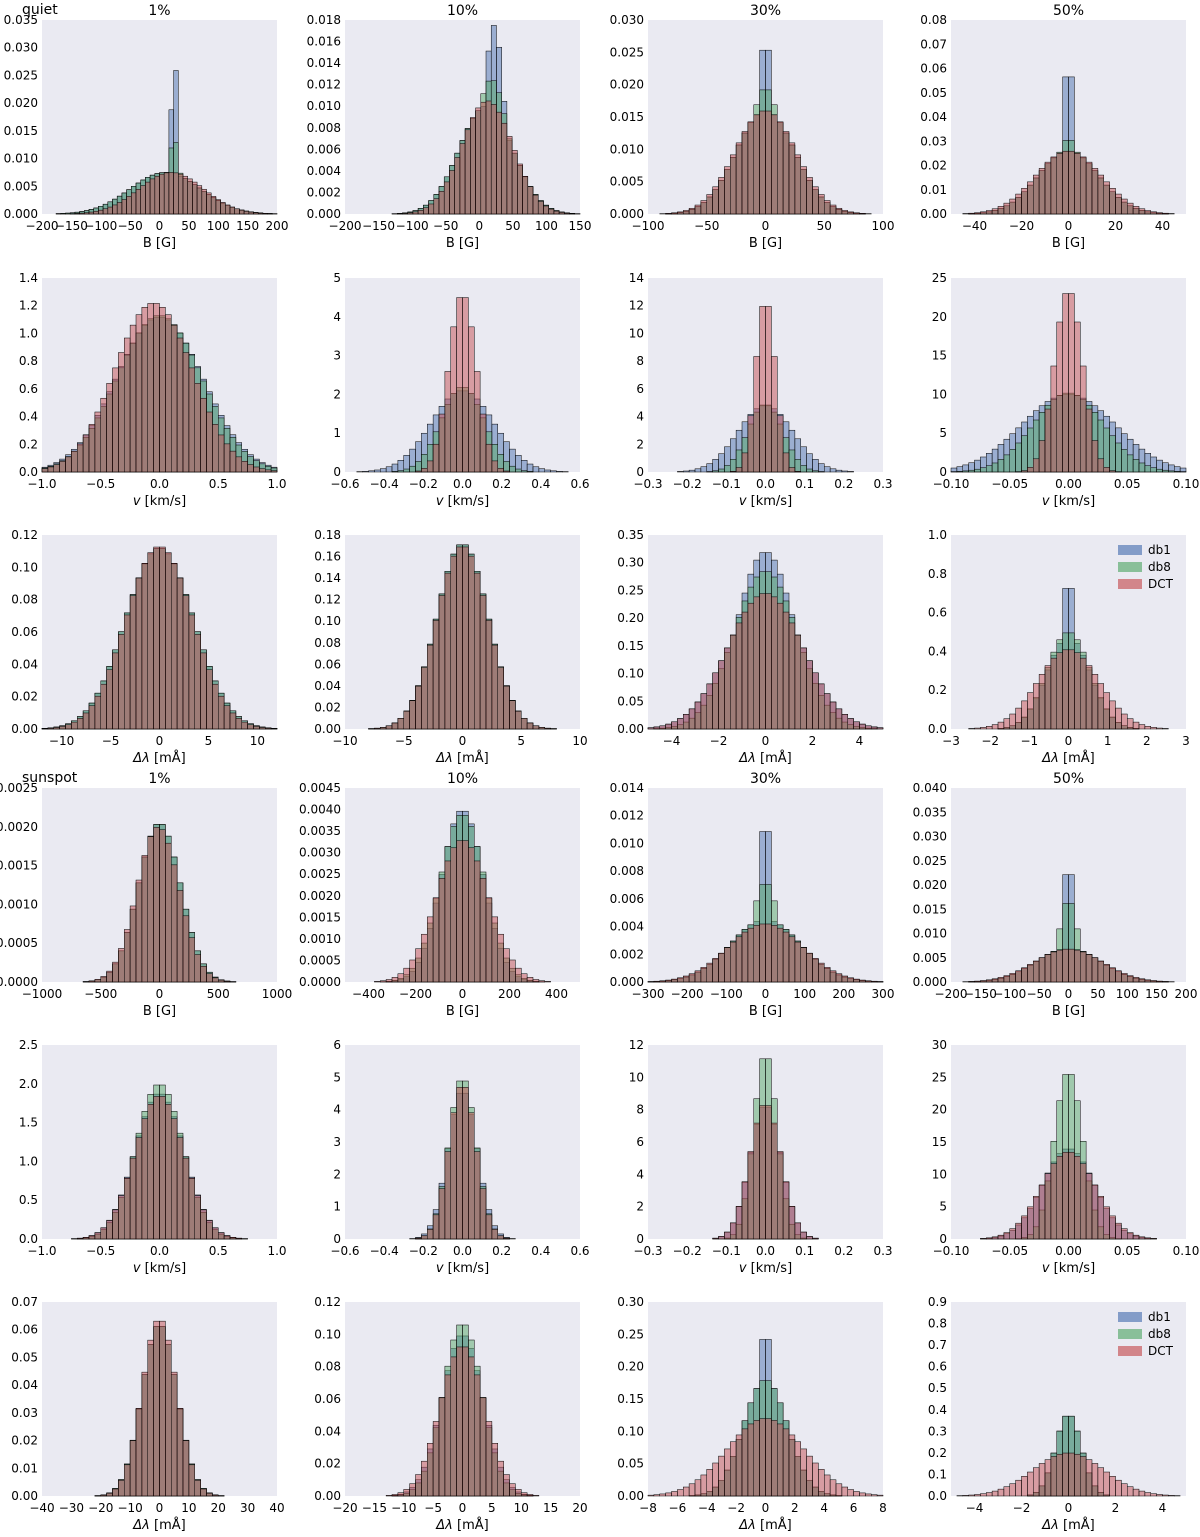 The height and width of the screenshot is (1537, 1200). I want to click on x-axis-label: Δλ [mÅ], so click(1067, 758).